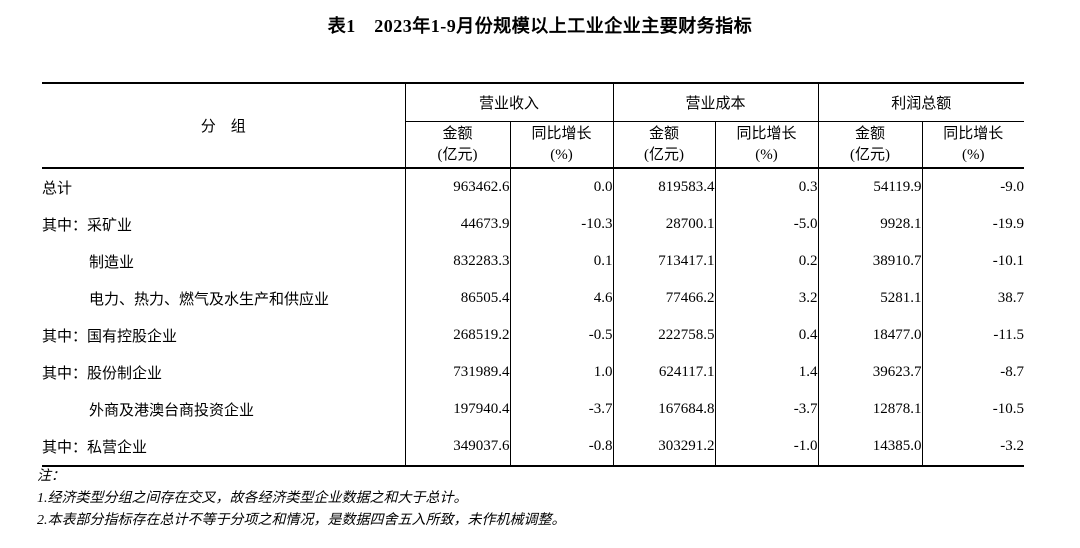 The width and height of the screenshot is (1080, 548). Describe the element at coordinates (664, 447) in the screenshot. I see `cell-cost-amount: 303291.2` at that location.